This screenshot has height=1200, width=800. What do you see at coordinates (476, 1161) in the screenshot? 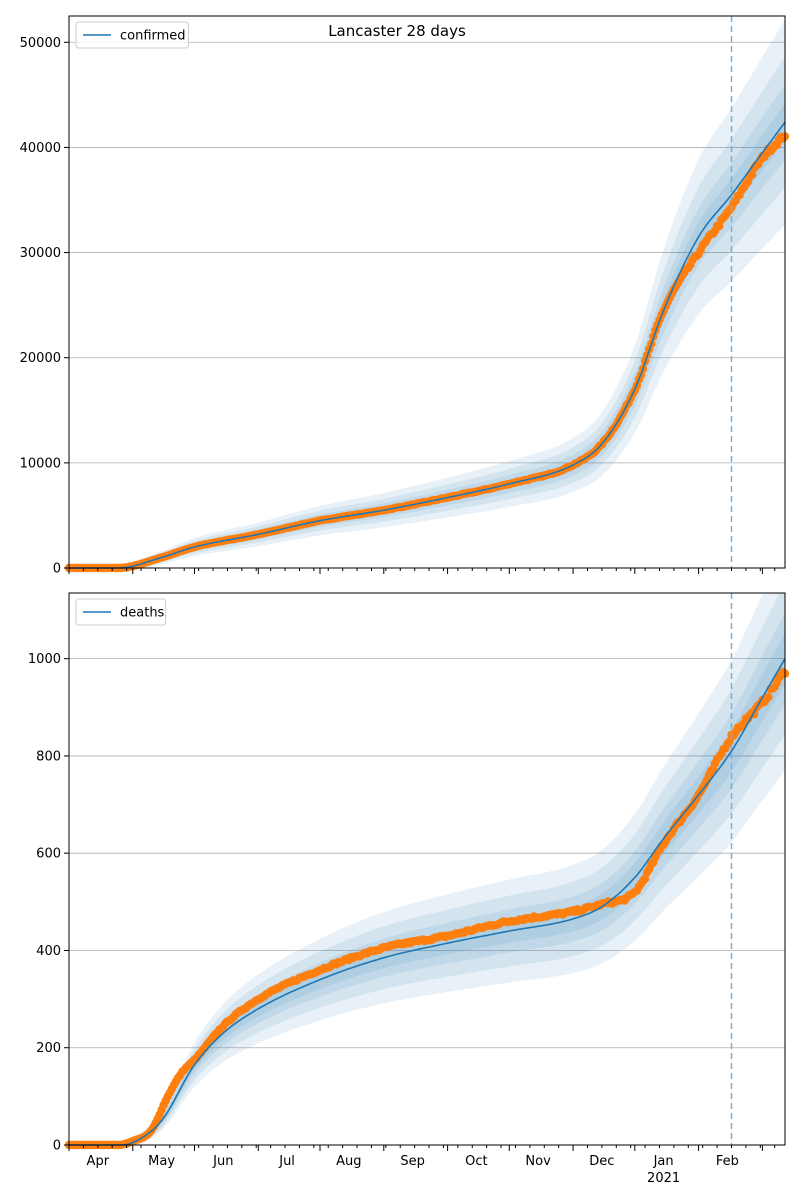
I see `x-tick-label-6: Oct` at bounding box center [476, 1161].